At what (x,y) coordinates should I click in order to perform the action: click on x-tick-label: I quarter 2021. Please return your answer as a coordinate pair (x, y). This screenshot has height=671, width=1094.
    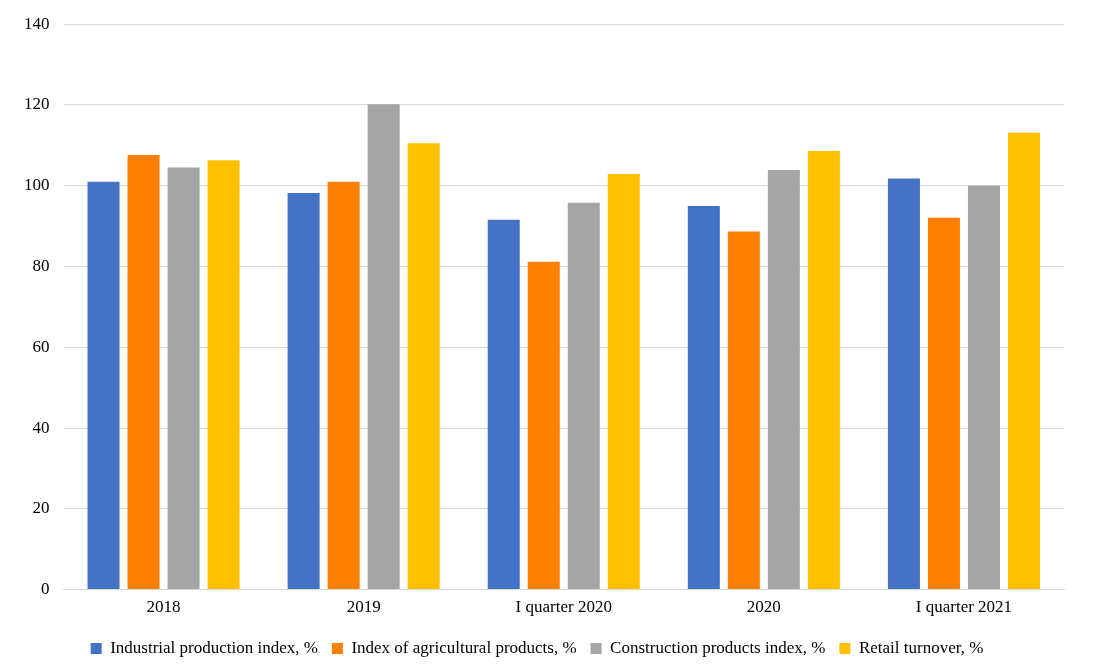
    Looking at the image, I should click on (964, 607).